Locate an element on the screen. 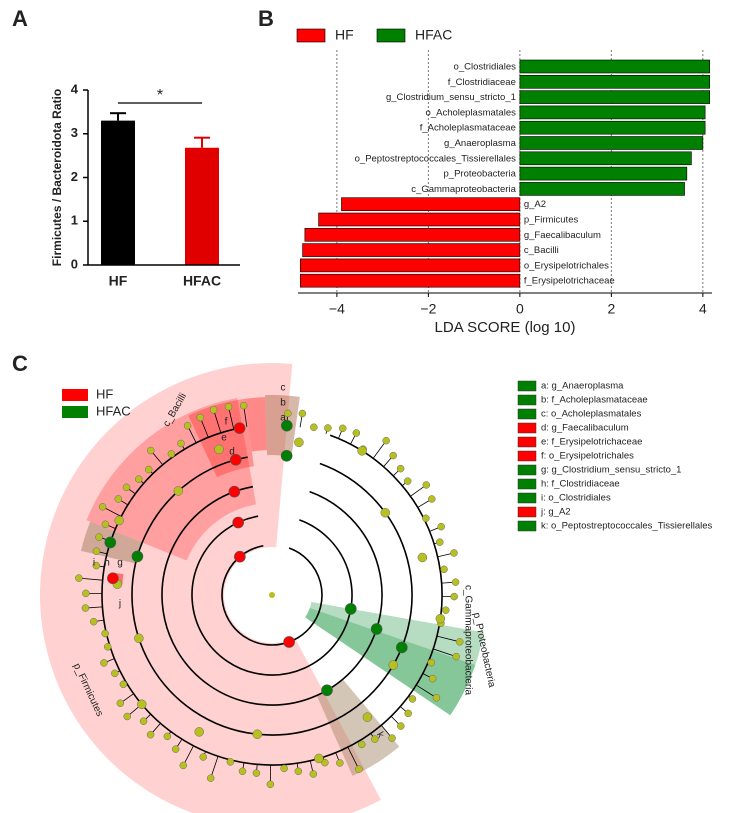 Image resolution: width=733 pixels, height=813 pixels. x-tick-label: −2 is located at coordinates (428, 309).